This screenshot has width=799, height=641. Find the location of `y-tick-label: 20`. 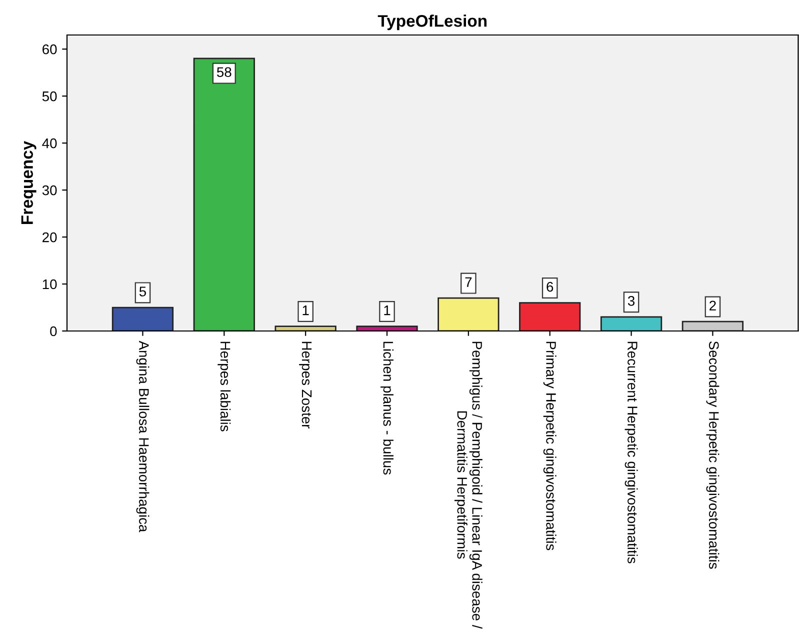

y-tick-label: 20 is located at coordinates (49, 237).